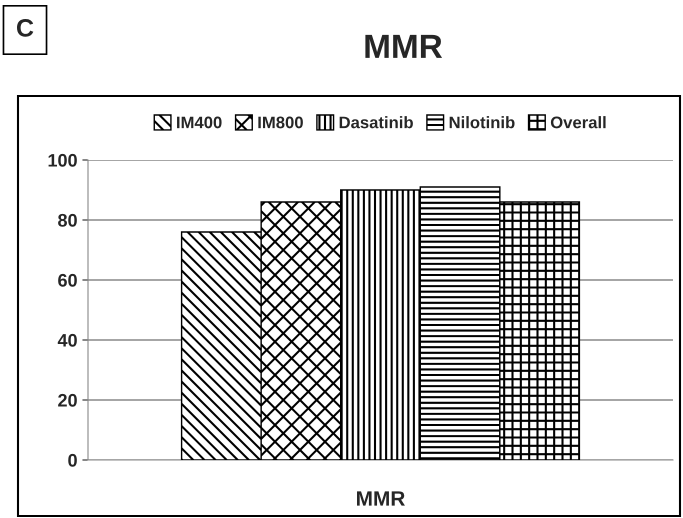  What do you see at coordinates (403, 46) in the screenshot?
I see `chart-title: MMR` at bounding box center [403, 46].